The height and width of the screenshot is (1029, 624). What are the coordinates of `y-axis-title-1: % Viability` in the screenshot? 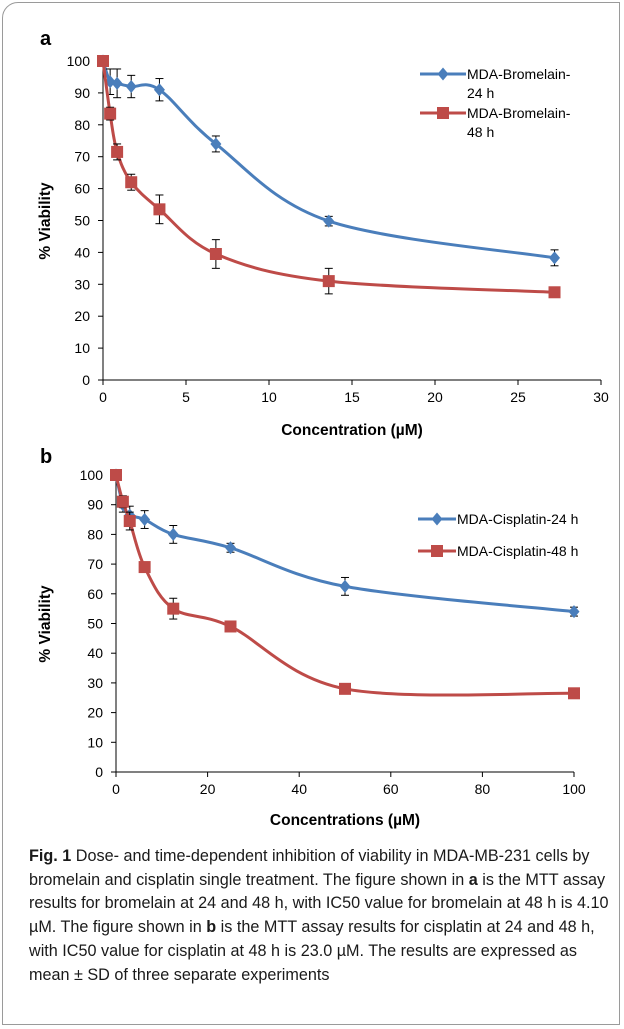 It's located at (45, 624).